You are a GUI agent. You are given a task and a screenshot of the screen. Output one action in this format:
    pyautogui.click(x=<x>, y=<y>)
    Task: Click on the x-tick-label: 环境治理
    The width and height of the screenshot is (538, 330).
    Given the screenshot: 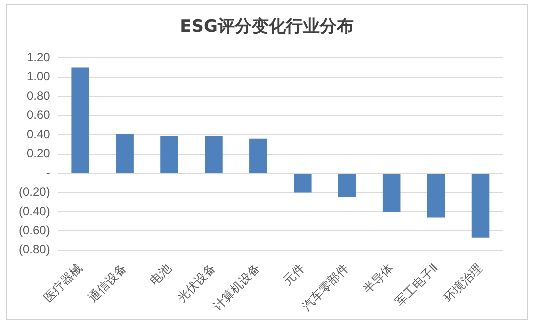 What is the action you would take?
    pyautogui.click(x=463, y=283)
    